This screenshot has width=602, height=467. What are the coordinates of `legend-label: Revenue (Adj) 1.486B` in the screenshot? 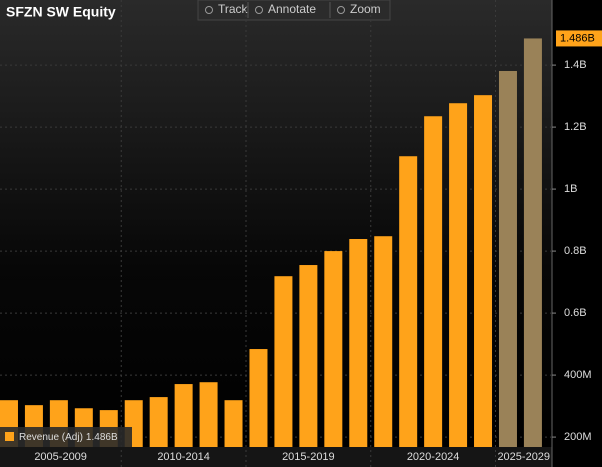 It's located at (68, 437).